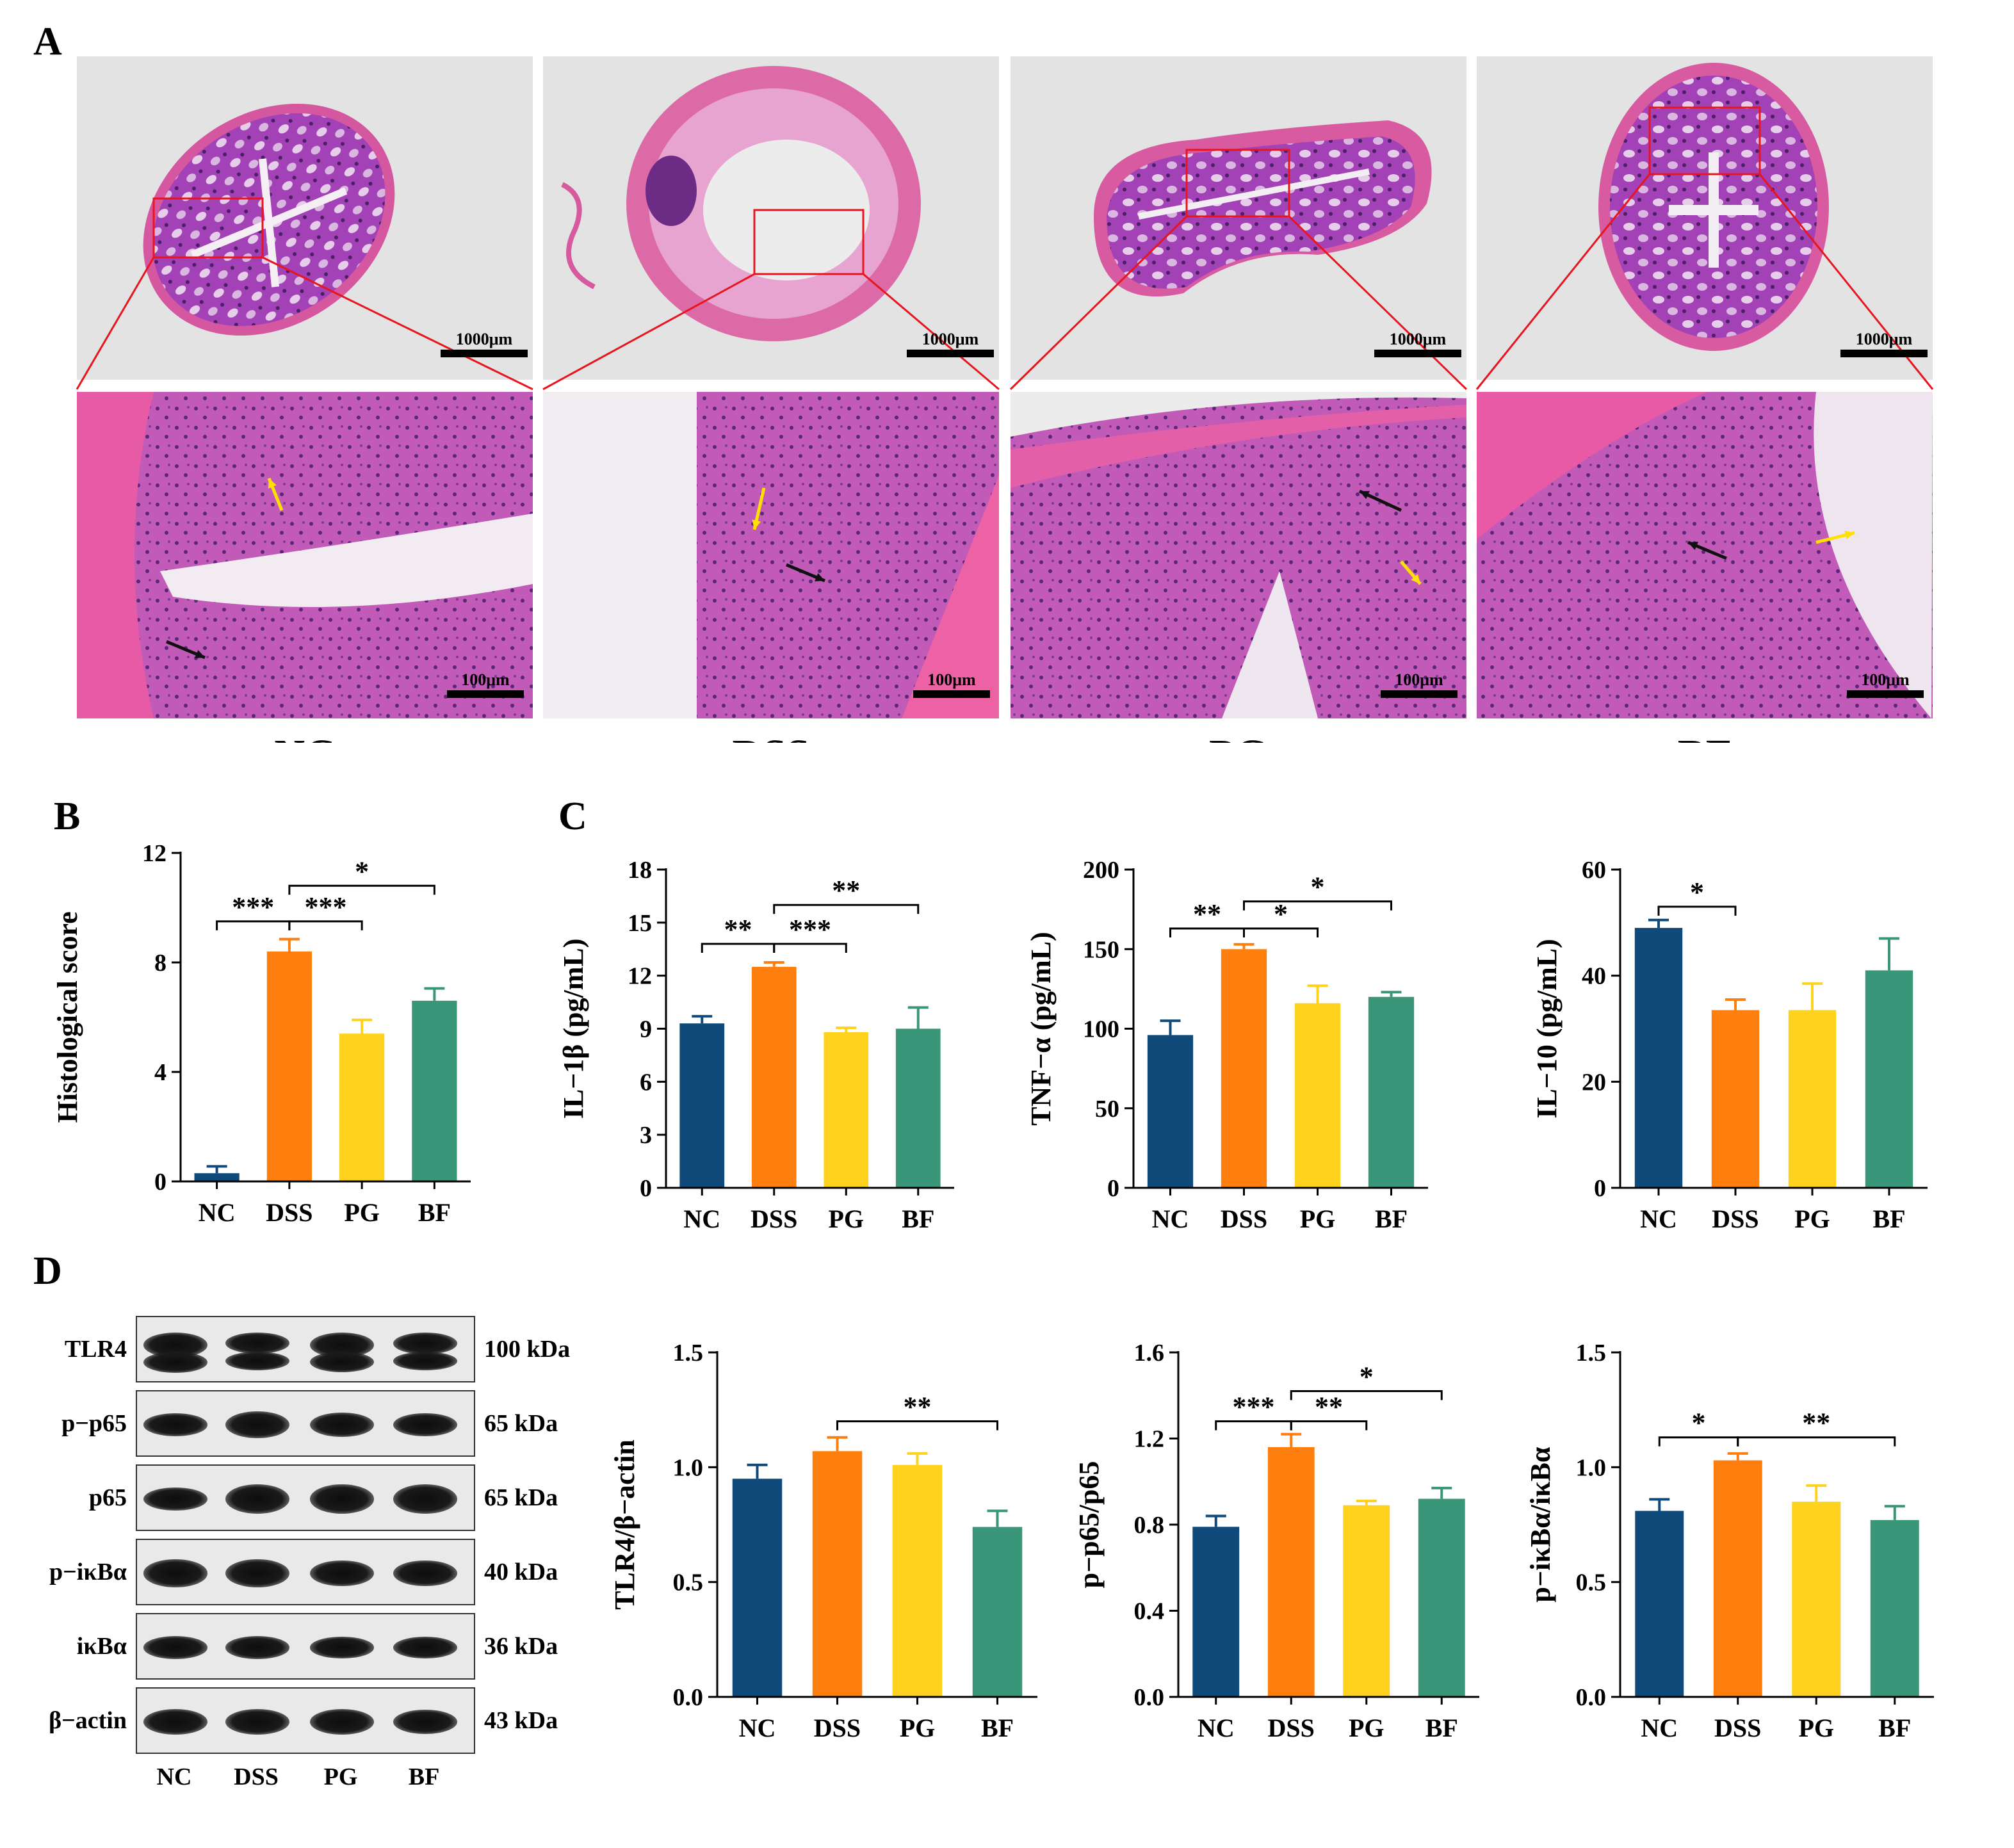 The image size is (2014, 1848). What do you see at coordinates (1705, 737) in the screenshot?
I see `group-label-bf: BF` at bounding box center [1705, 737].